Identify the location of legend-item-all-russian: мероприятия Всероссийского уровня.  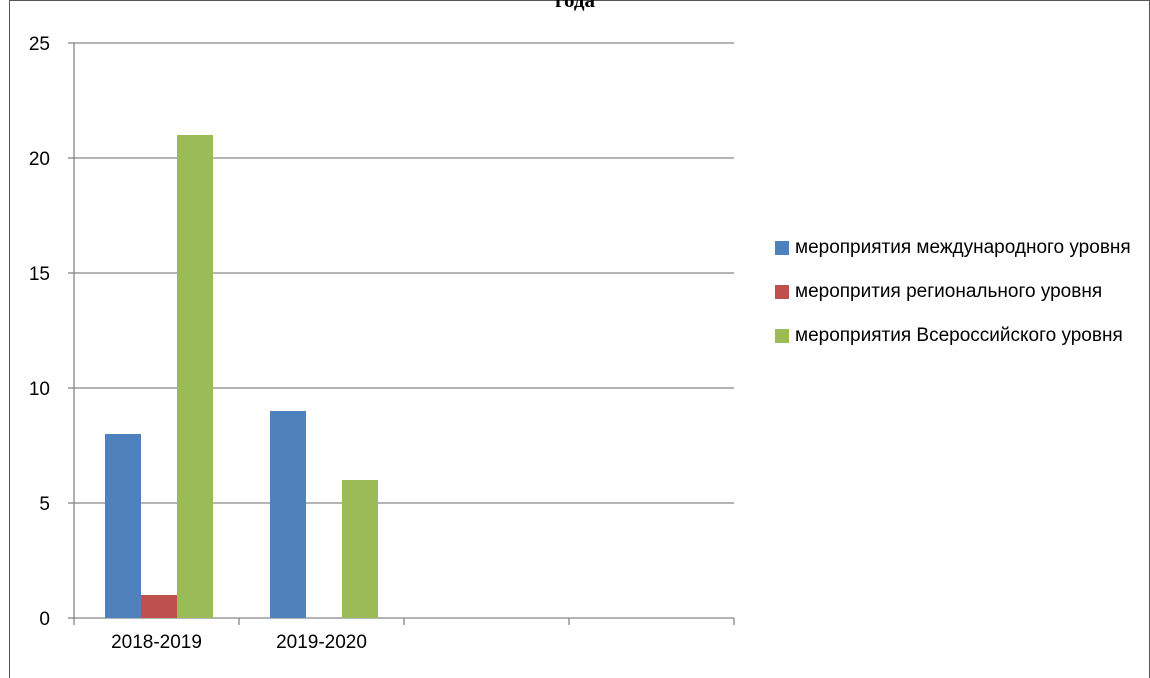
(960, 336).